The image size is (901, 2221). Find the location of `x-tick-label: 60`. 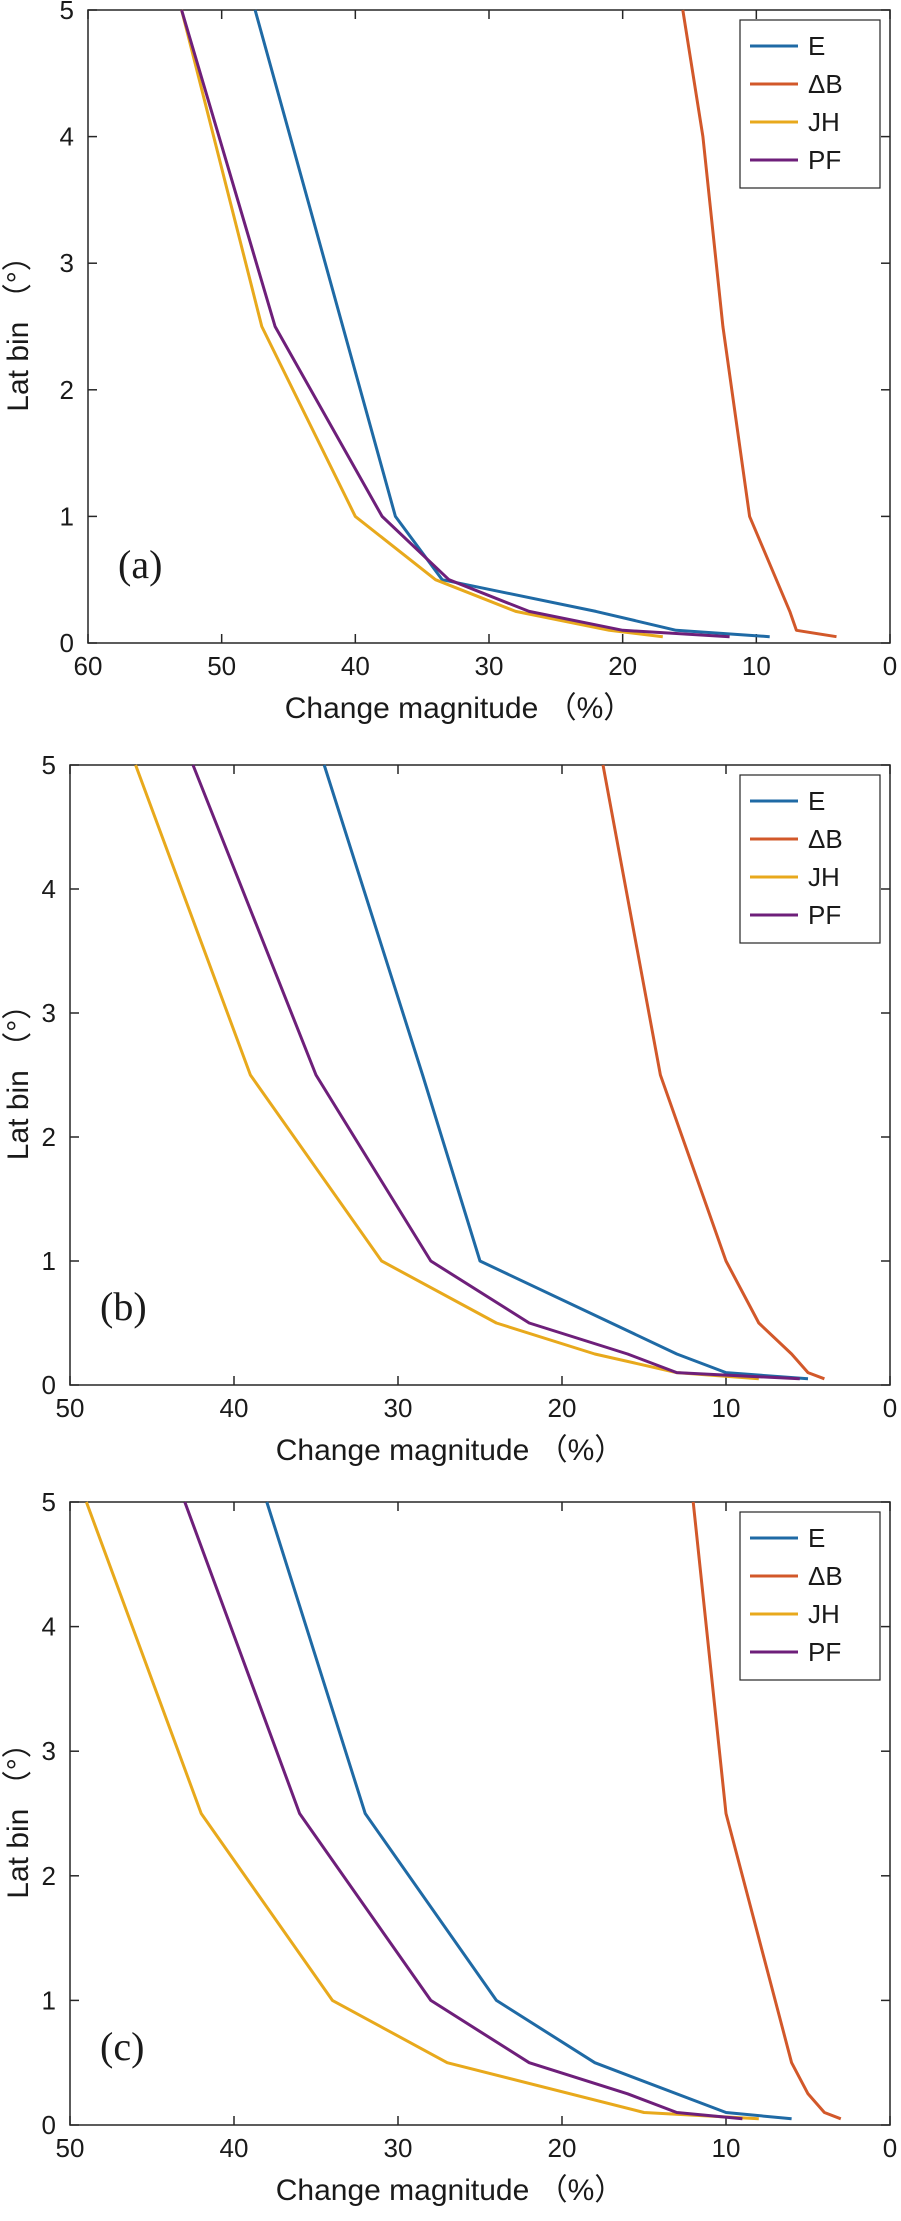

x-tick-label: 60 is located at coordinates (88, 666).